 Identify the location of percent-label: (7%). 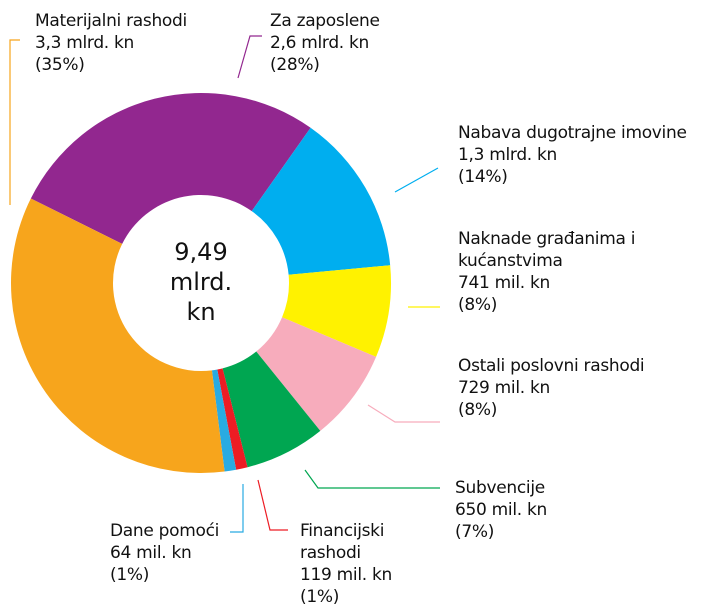
(475, 532).